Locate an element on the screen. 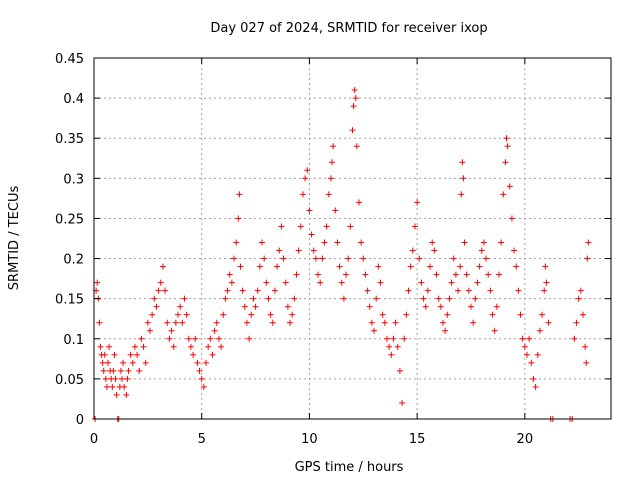 The width and height of the screenshot is (640, 480). x-tick-label: 0 is located at coordinates (94, 439).